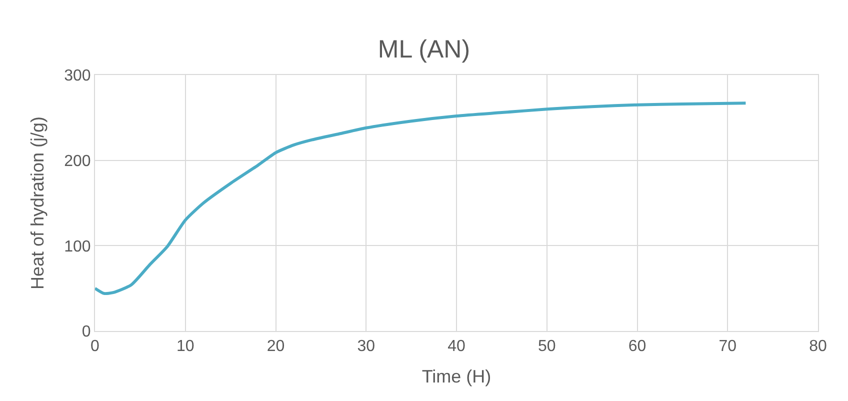 The image size is (848, 401). I want to click on x-tick-label: 30, so click(366, 347).